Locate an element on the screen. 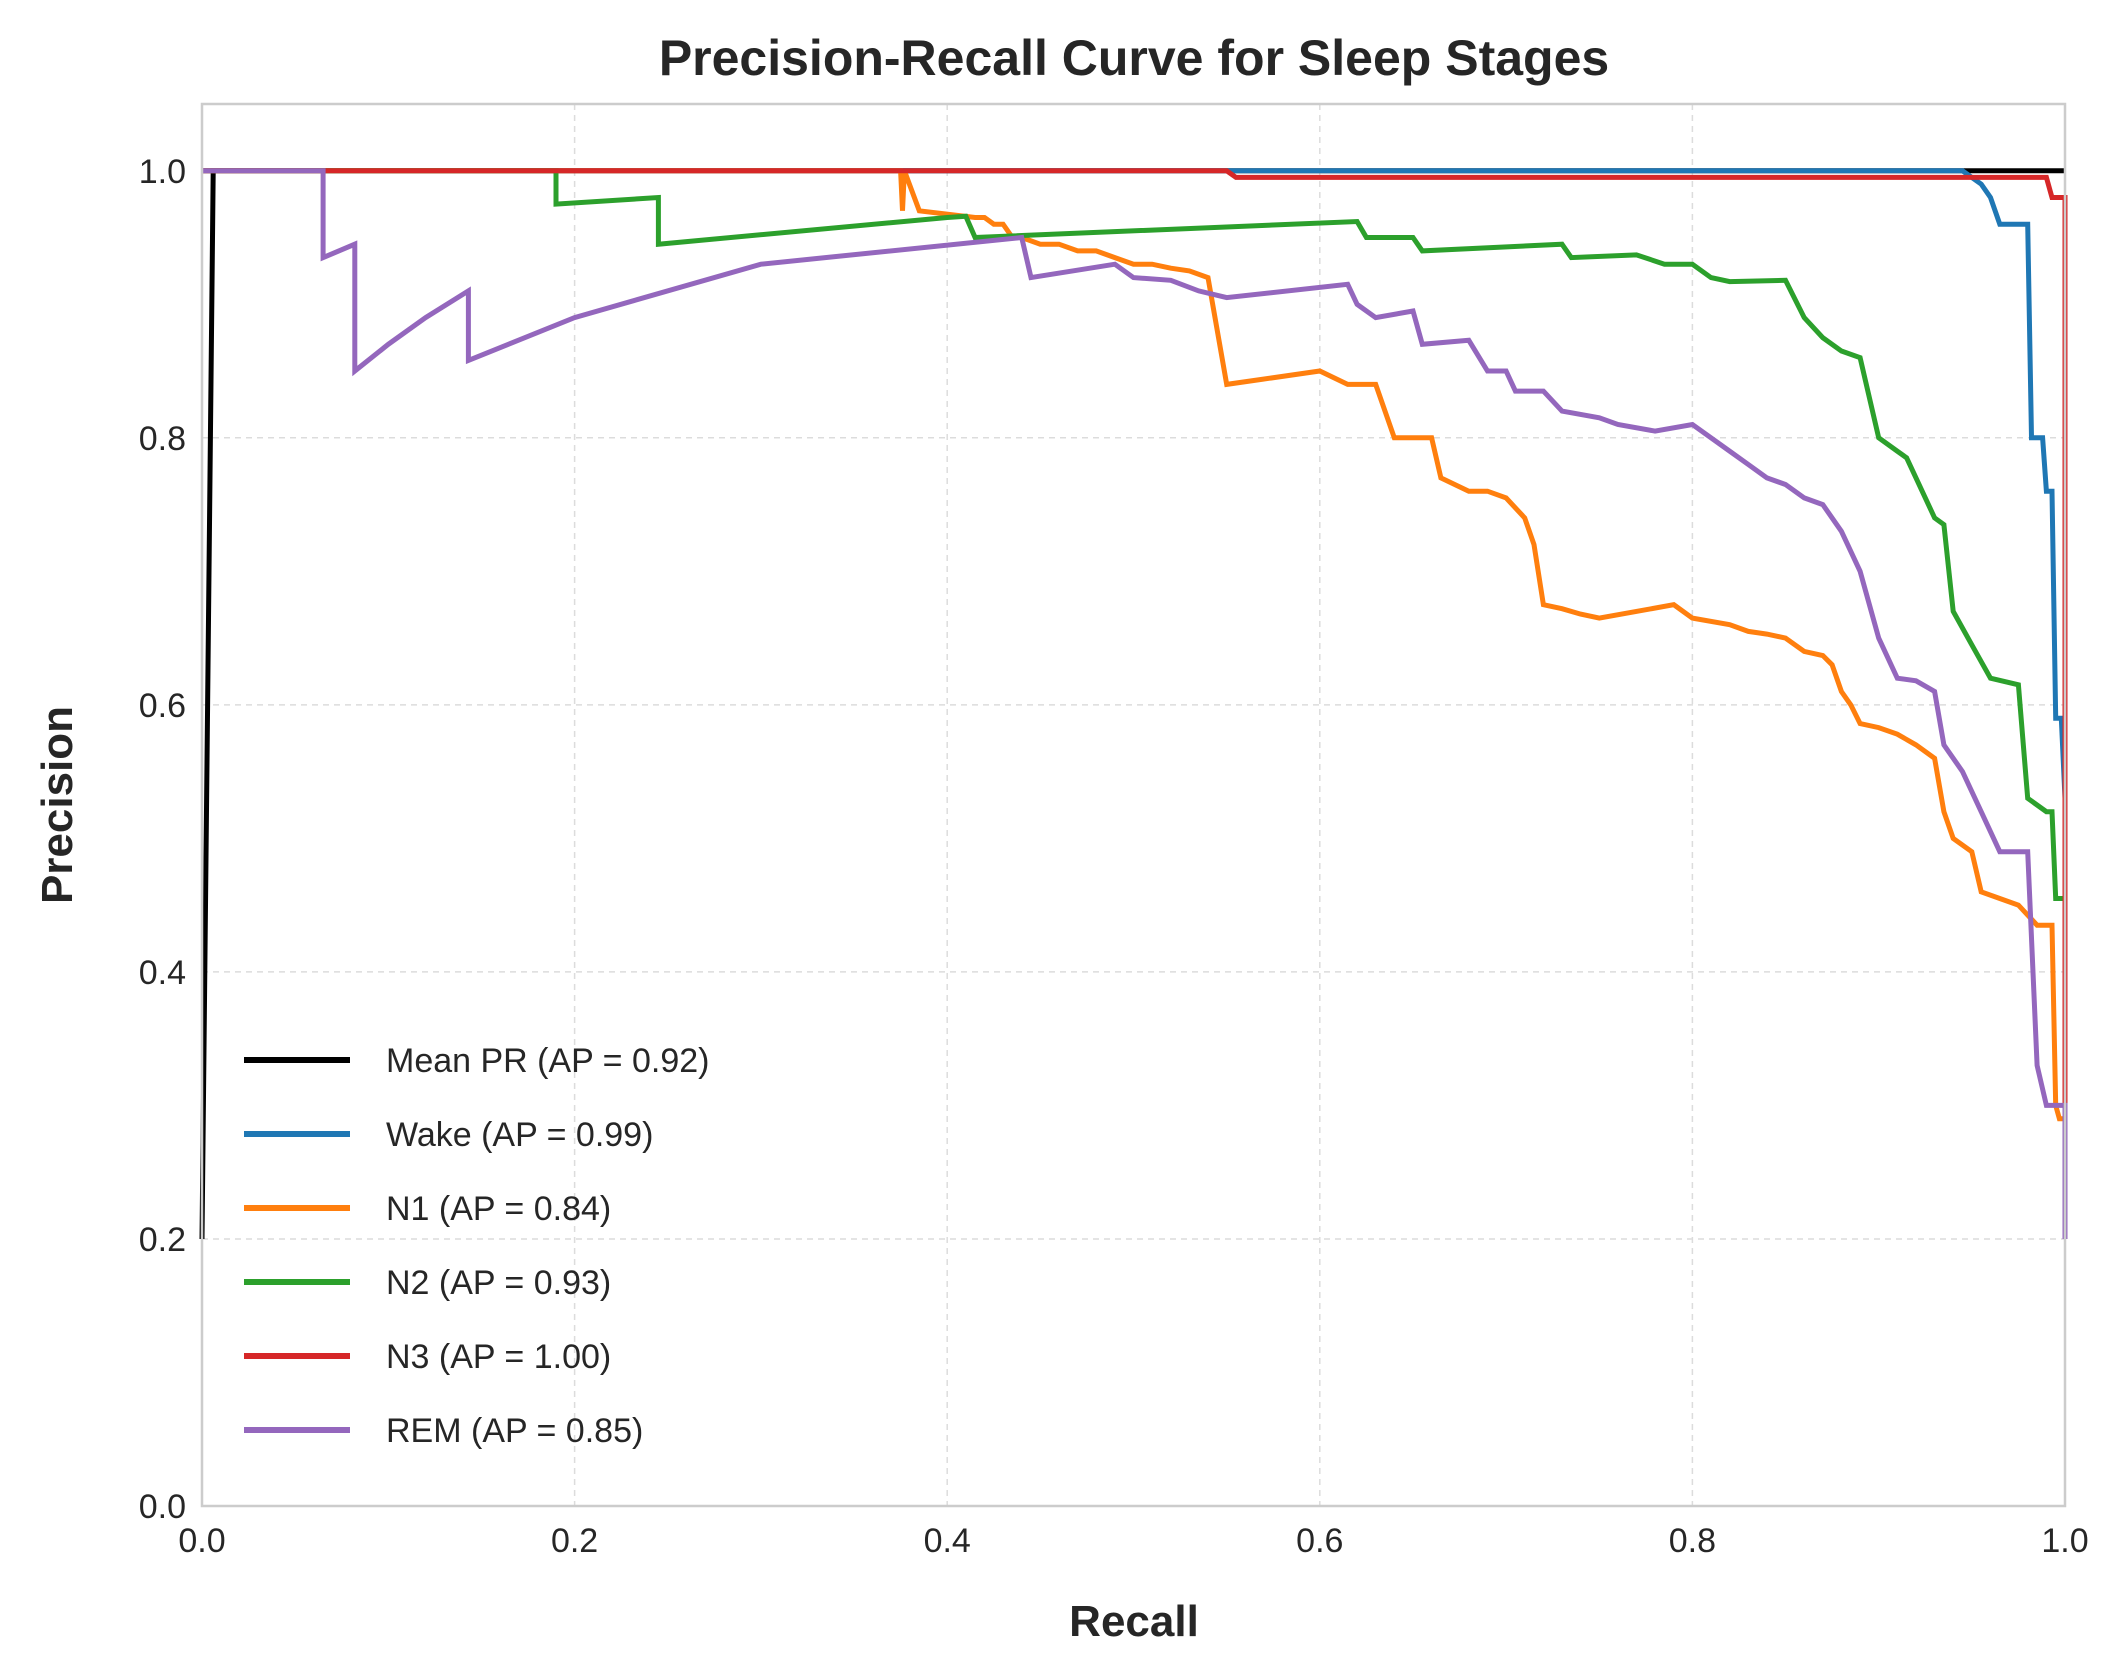  x-axis-label: Recall is located at coordinates (1134, 1621).